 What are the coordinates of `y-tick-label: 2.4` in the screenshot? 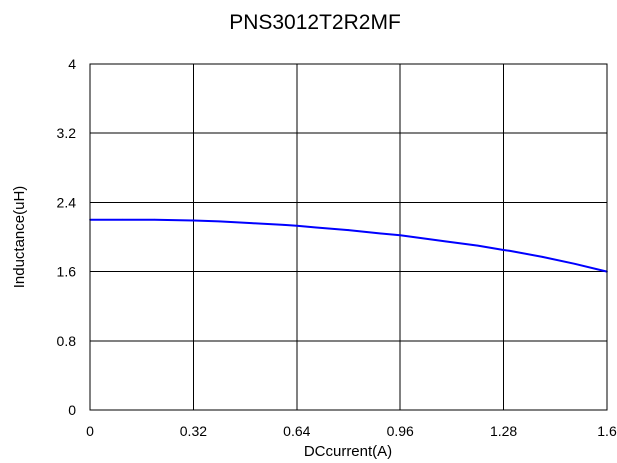 It's located at (67, 202).